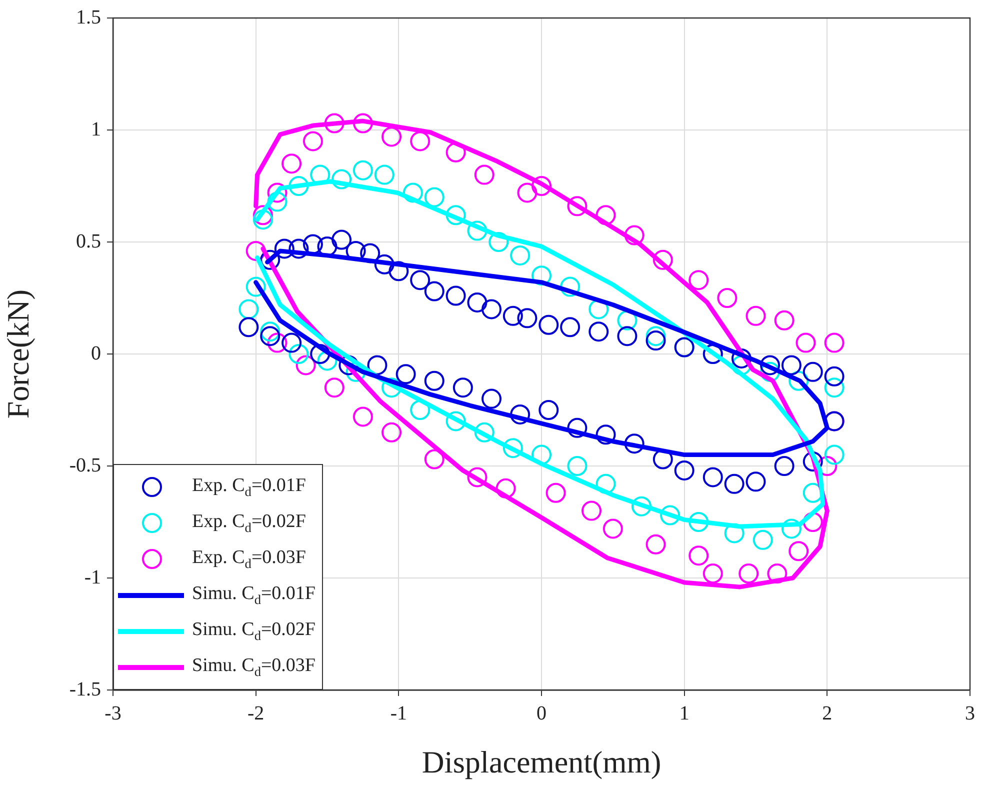 The width and height of the screenshot is (981, 785). Describe the element at coordinates (254, 631) in the screenshot. I see `legend-label: Simu. C$_{d}$=0.02F` at that location.